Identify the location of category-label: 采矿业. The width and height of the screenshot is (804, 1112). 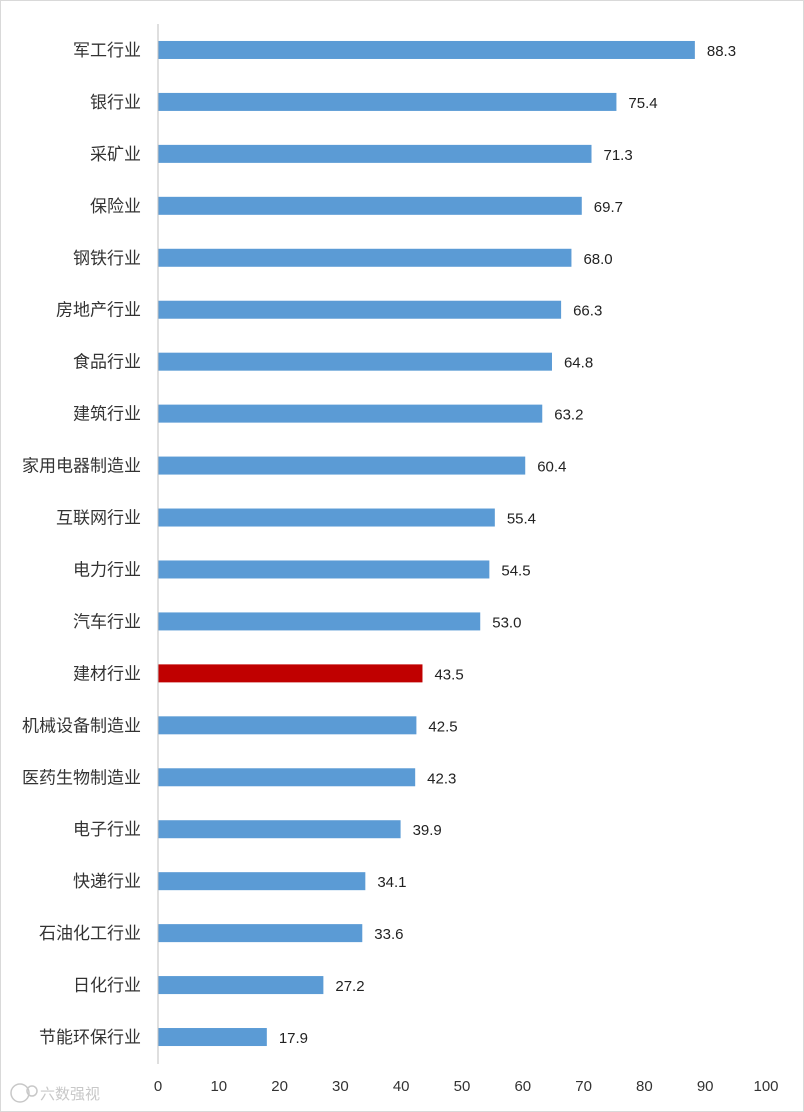
(115, 155).